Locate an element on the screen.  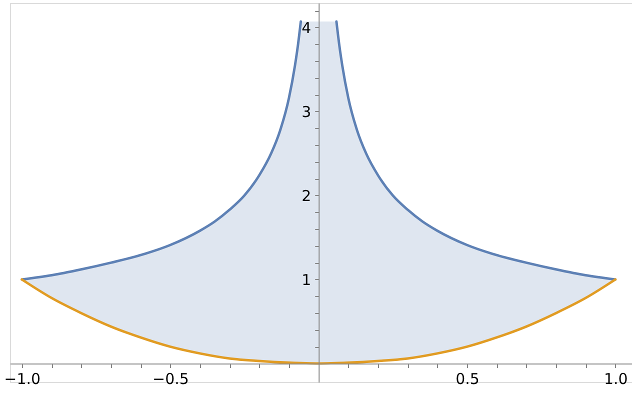
y-tick-label: 4 is located at coordinates (307, 27).